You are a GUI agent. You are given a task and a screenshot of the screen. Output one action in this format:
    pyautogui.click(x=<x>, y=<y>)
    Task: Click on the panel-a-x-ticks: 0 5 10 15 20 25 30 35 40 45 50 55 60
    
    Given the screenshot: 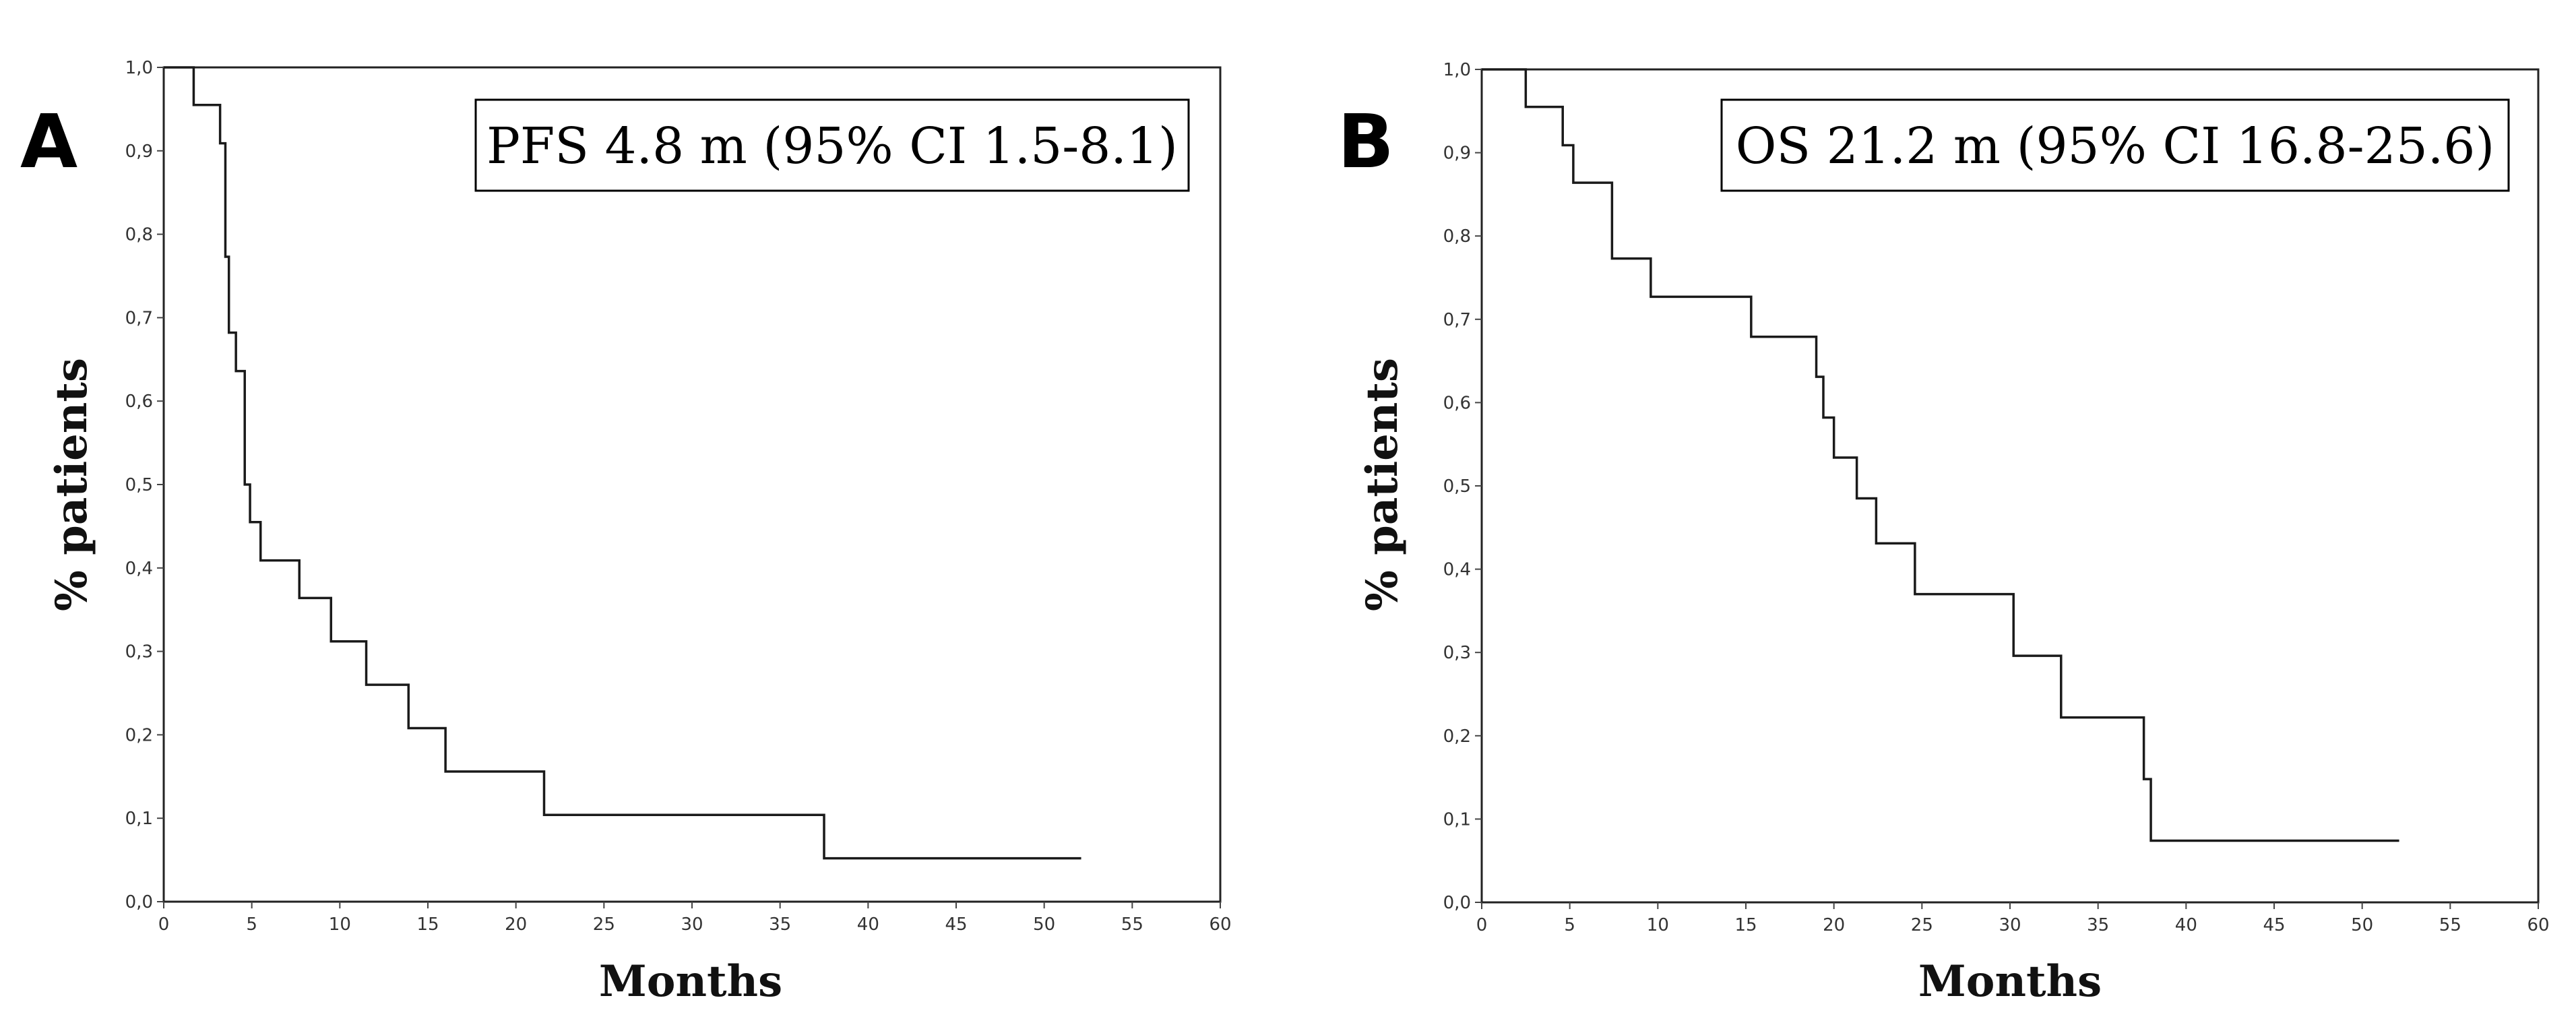 What is the action you would take?
    pyautogui.click(x=695, y=918)
    